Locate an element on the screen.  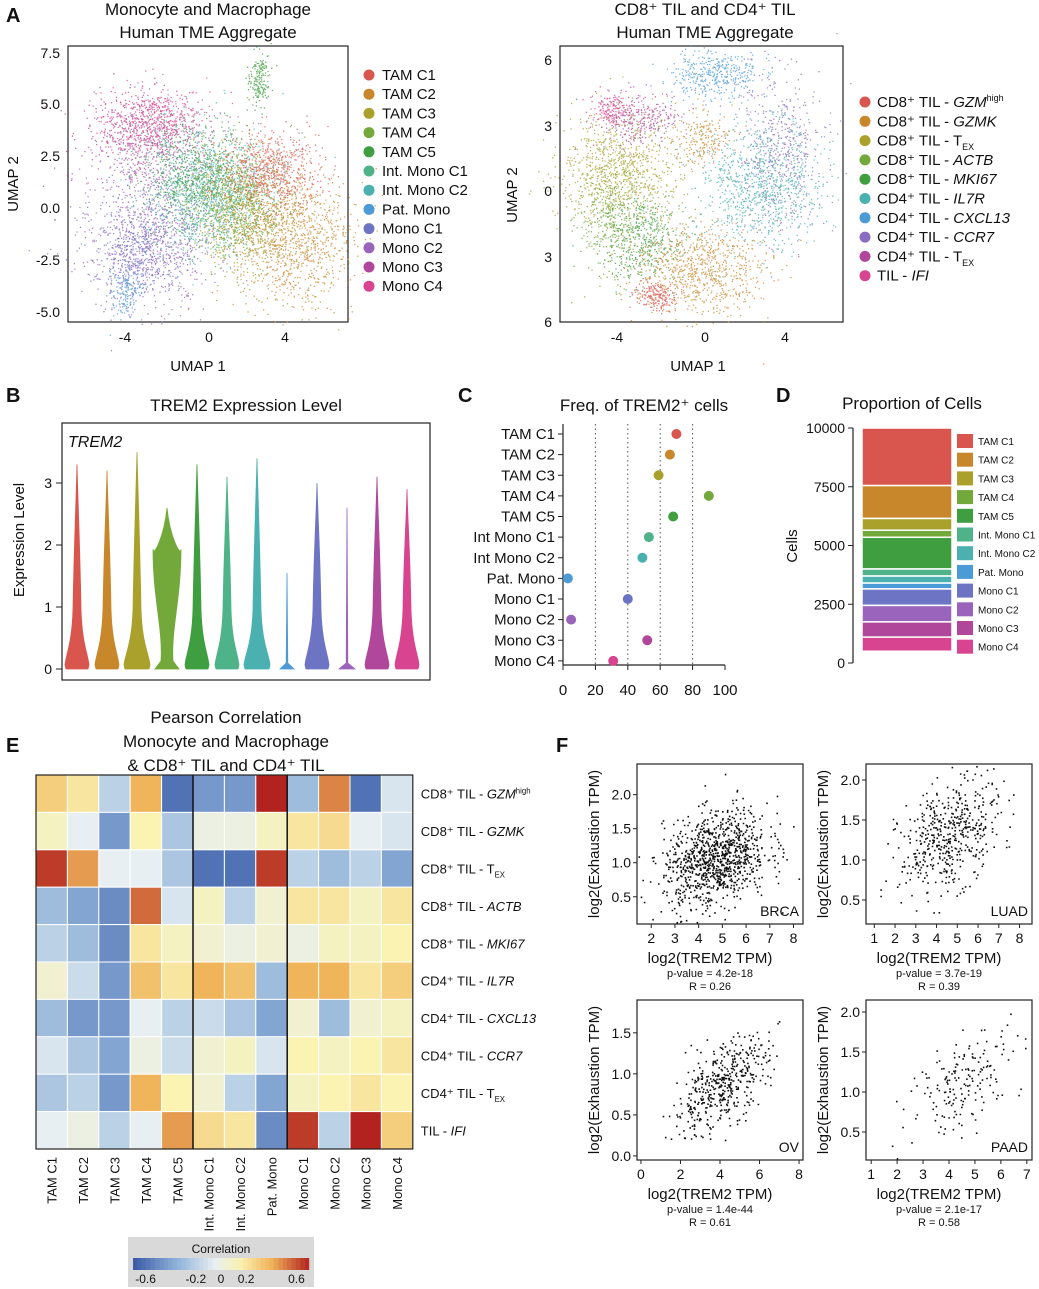
umap-right-ytick: 3 is located at coordinates (548, 257).